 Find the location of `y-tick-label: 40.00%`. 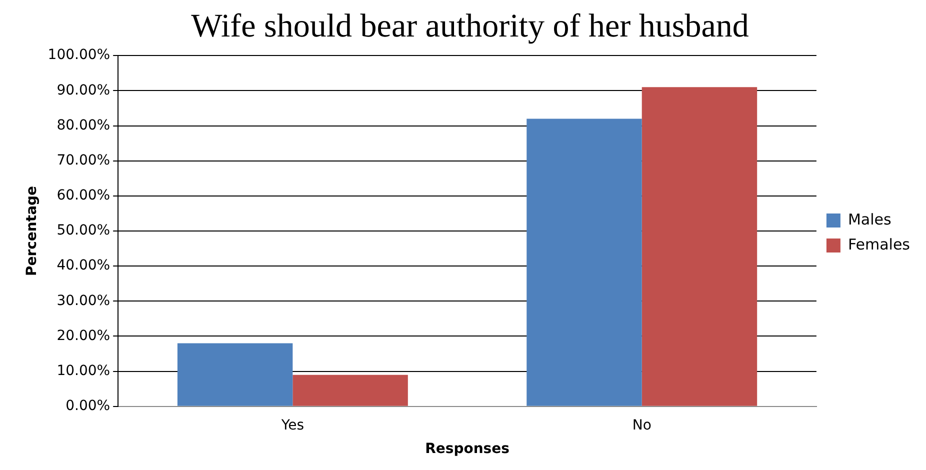

y-tick-label: 40.00% is located at coordinates (83, 266).